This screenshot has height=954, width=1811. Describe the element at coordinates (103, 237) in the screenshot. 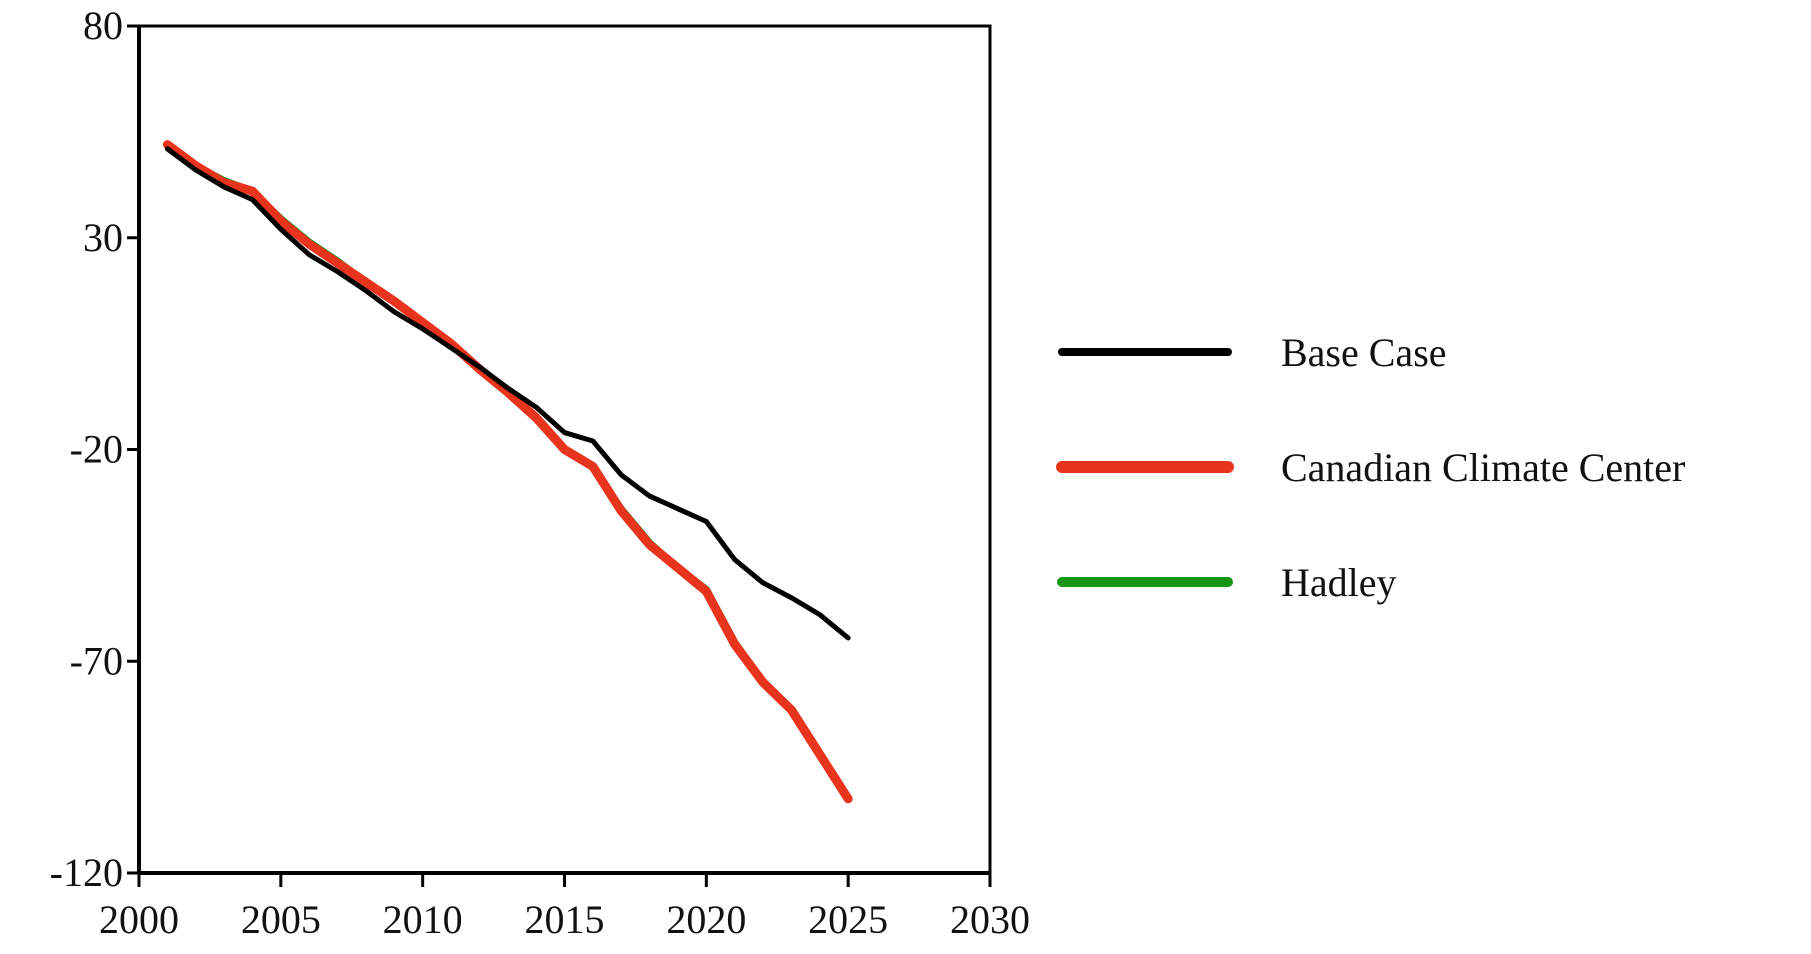

I see `y-tick-label: 30` at that location.